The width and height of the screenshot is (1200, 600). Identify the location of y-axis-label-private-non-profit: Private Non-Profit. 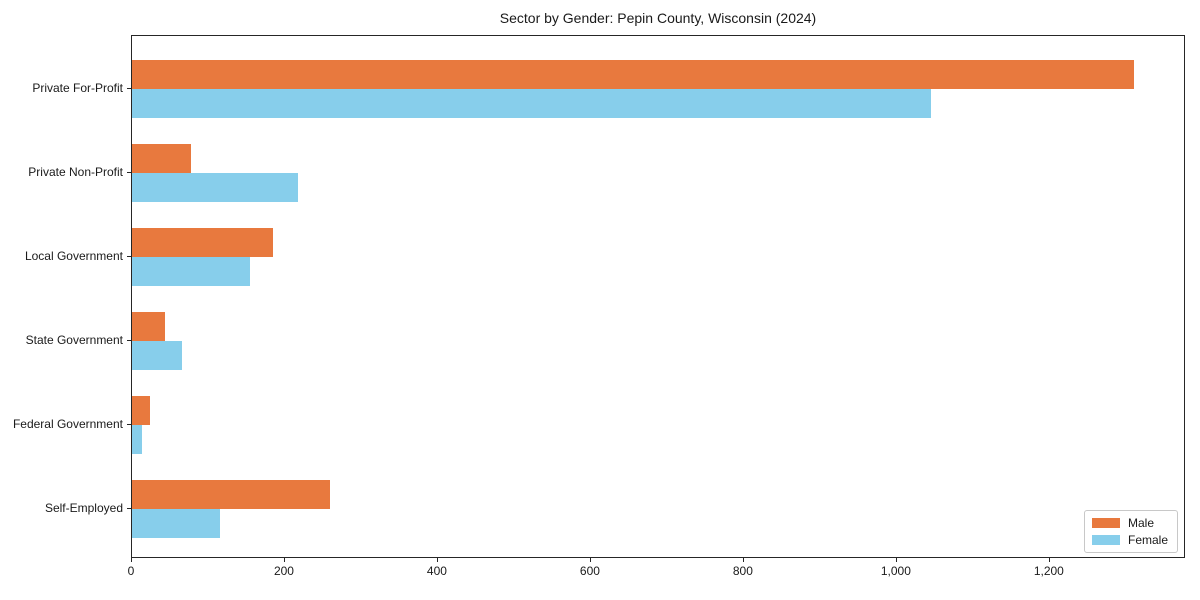
(75, 172).